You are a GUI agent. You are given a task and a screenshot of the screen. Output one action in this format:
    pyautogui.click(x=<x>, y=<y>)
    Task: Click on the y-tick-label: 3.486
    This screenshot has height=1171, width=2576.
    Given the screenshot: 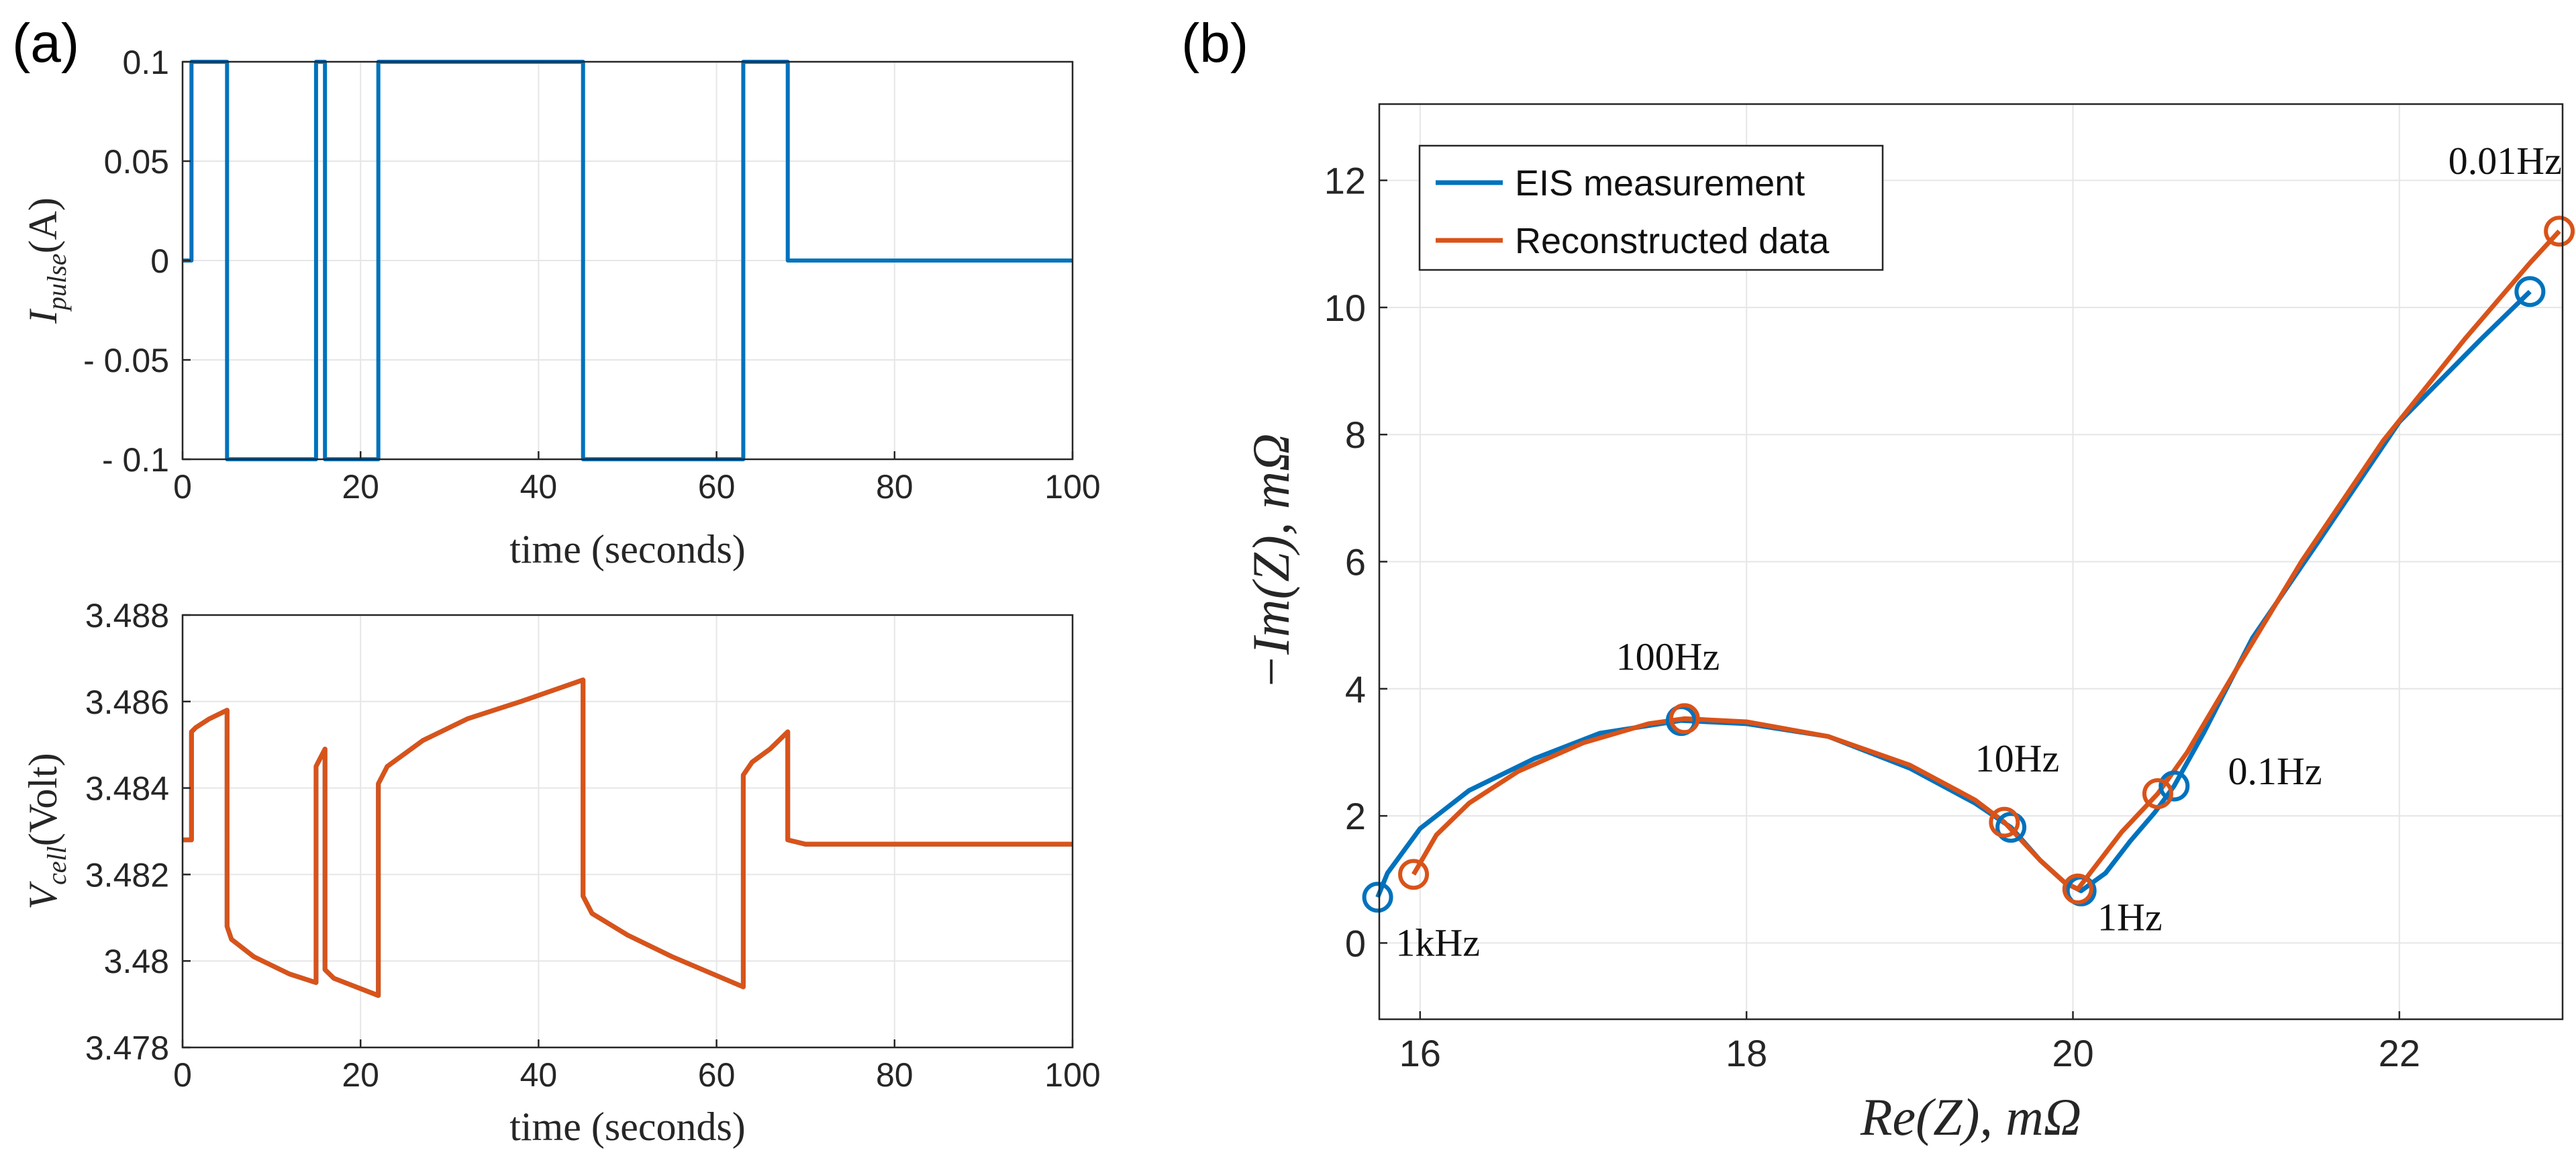 What is the action you would take?
    pyautogui.click(x=127, y=702)
    